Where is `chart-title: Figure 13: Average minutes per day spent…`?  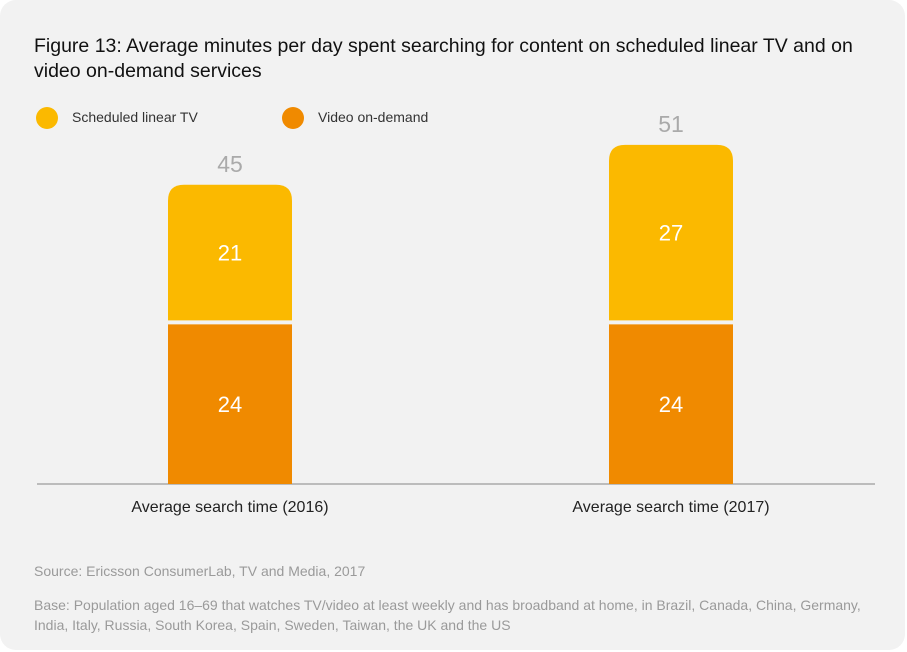 chart-title: Figure 13: Average minutes per day spent… is located at coordinates (443, 58).